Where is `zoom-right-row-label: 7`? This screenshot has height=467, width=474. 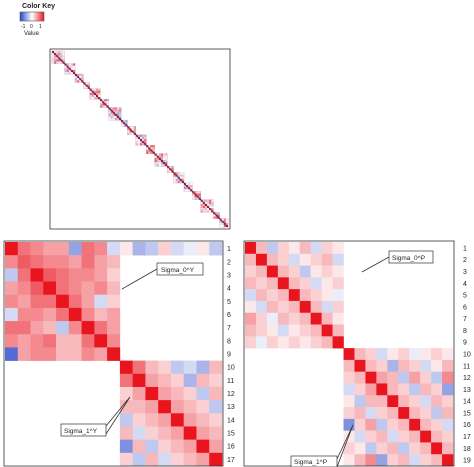 zoom-right-row-label: 7 is located at coordinates (465, 319).